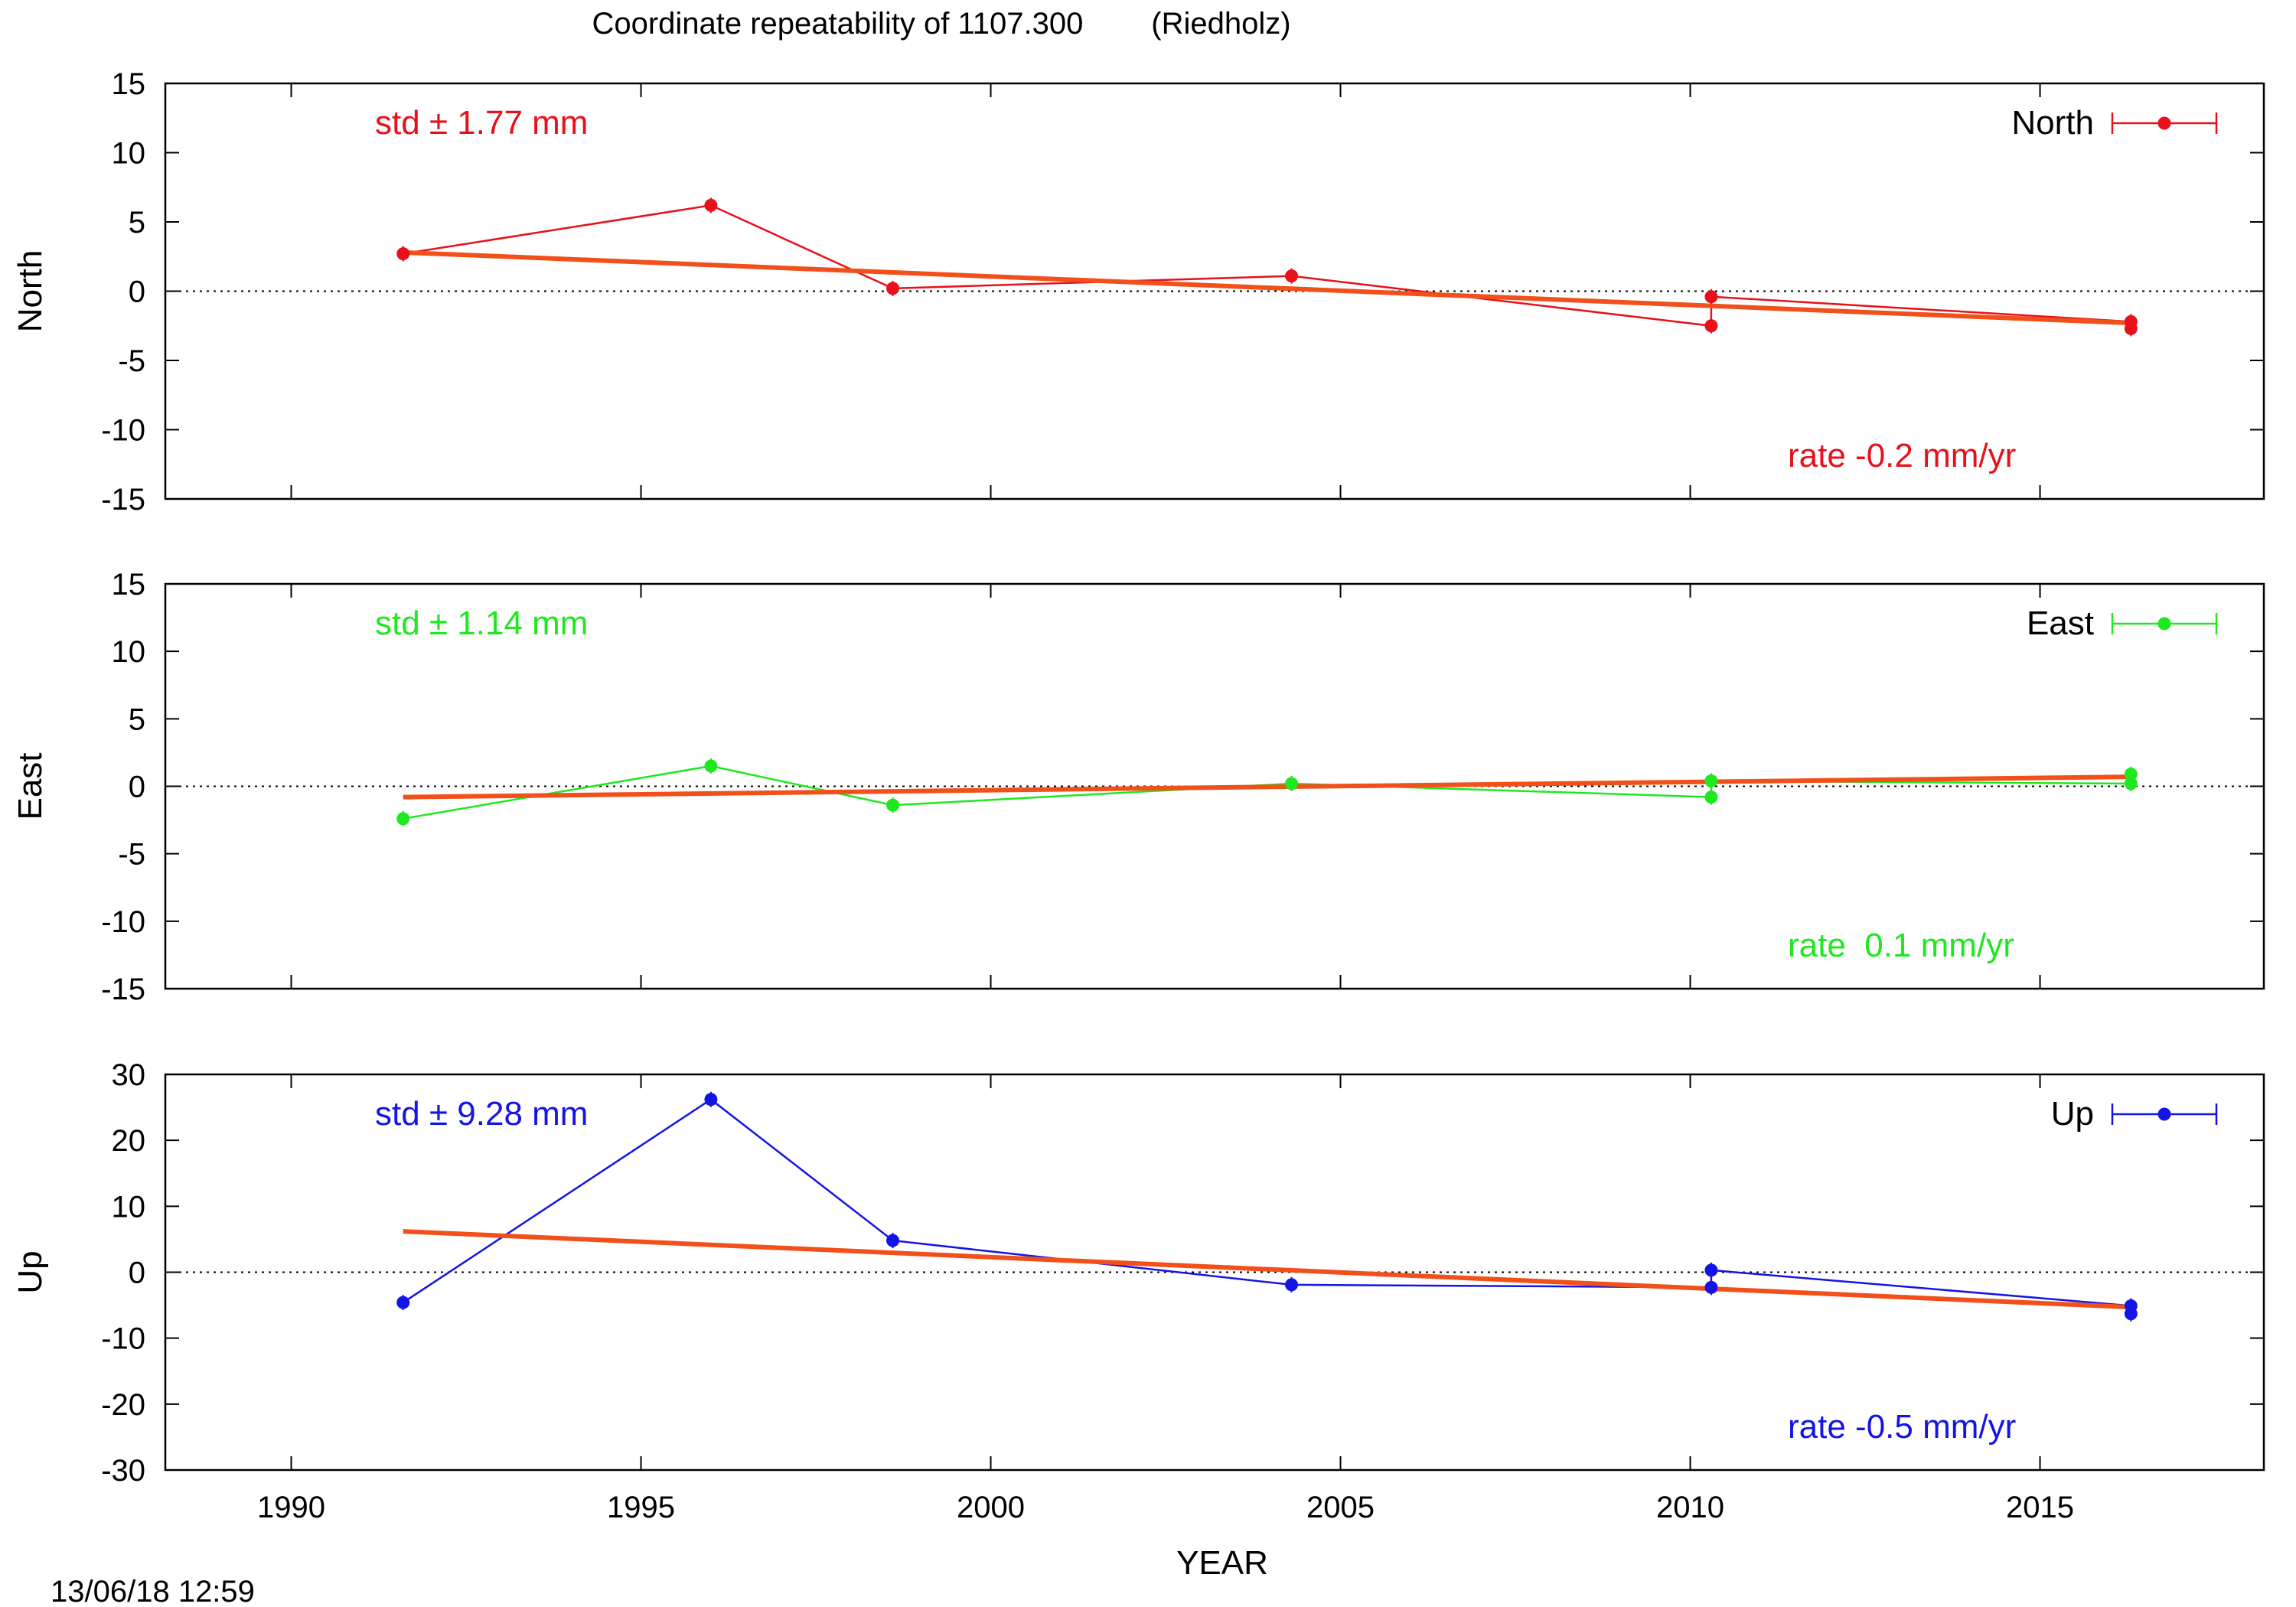 The width and height of the screenshot is (2296, 1607). What do you see at coordinates (1340, 1507) in the screenshot?
I see `x-tick-label: 2005` at bounding box center [1340, 1507].